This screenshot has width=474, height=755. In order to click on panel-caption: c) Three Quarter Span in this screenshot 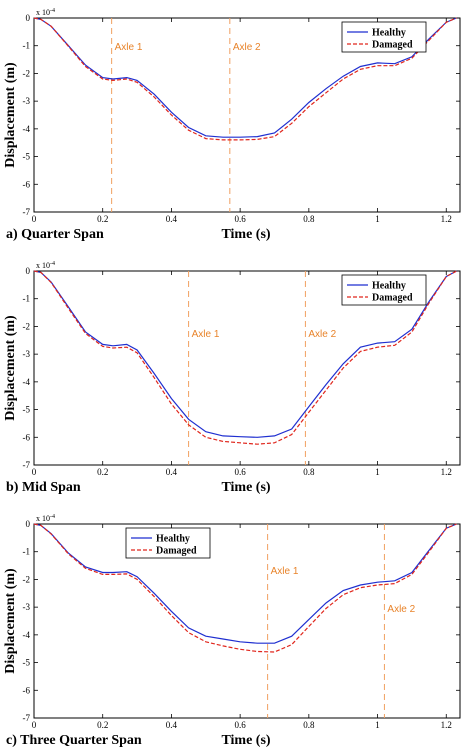, I will do `click(74, 740)`.